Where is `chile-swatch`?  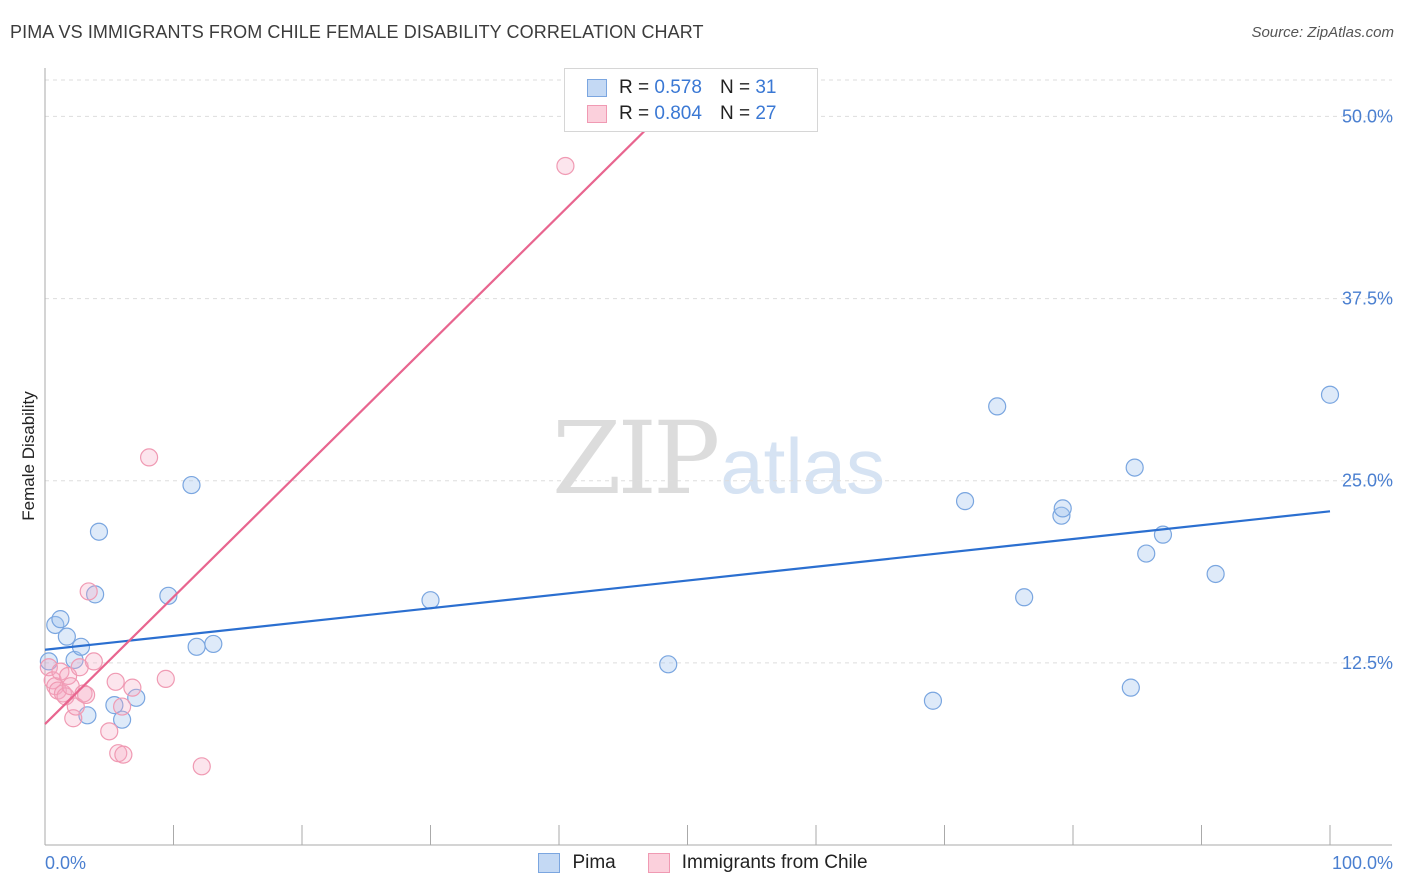 chile-swatch is located at coordinates (597, 114).